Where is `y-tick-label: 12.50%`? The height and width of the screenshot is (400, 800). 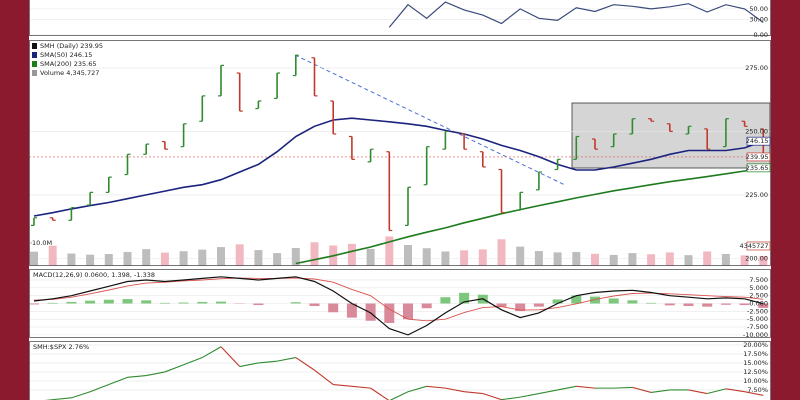 y-tick-label: 12.50% is located at coordinates (755, 372).